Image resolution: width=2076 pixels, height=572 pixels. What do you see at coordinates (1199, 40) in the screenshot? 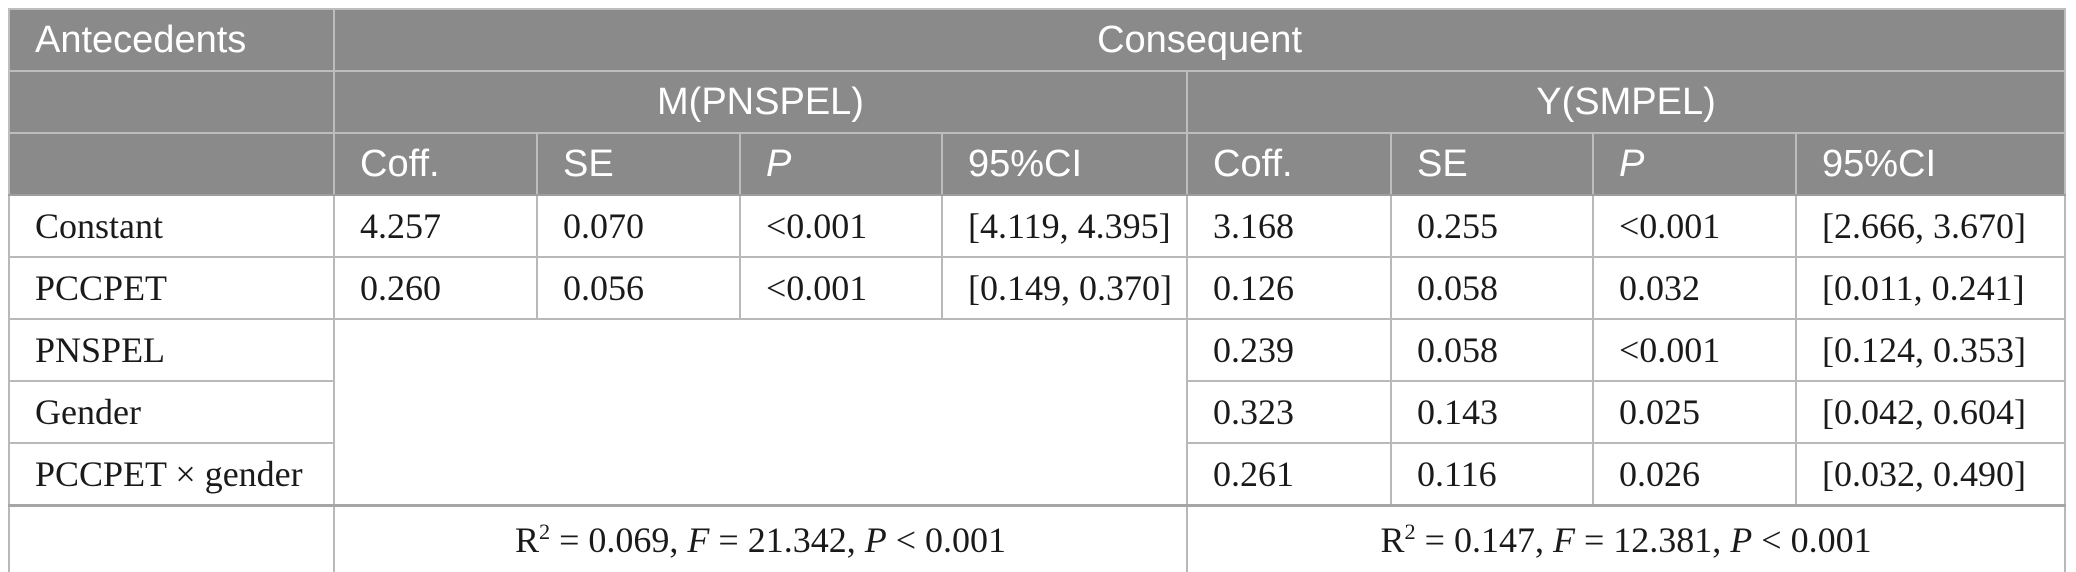
I see `column-header-consequent: Consequent` at bounding box center [1199, 40].